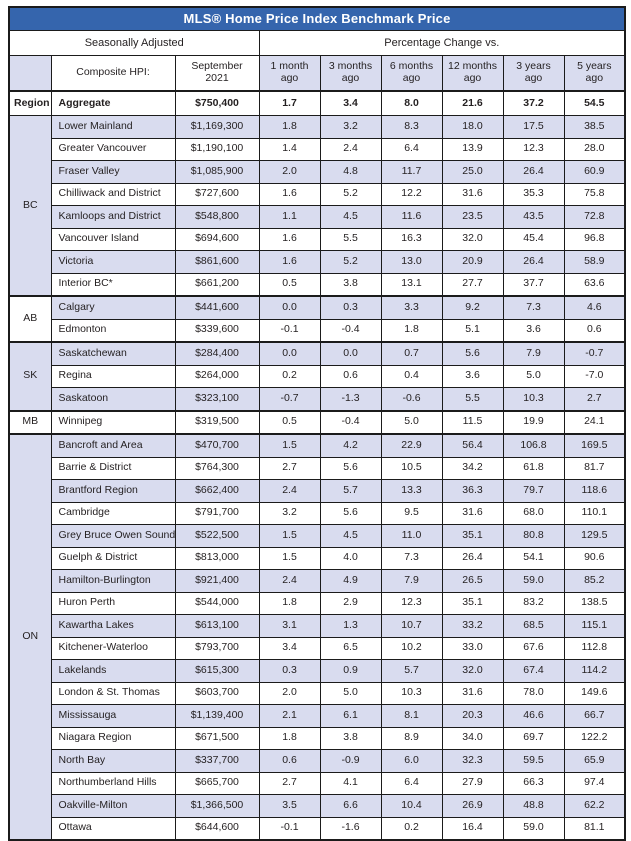 The width and height of the screenshot is (631, 841). Describe the element at coordinates (472, 693) in the screenshot. I see `change-cell: 31.6` at that location.